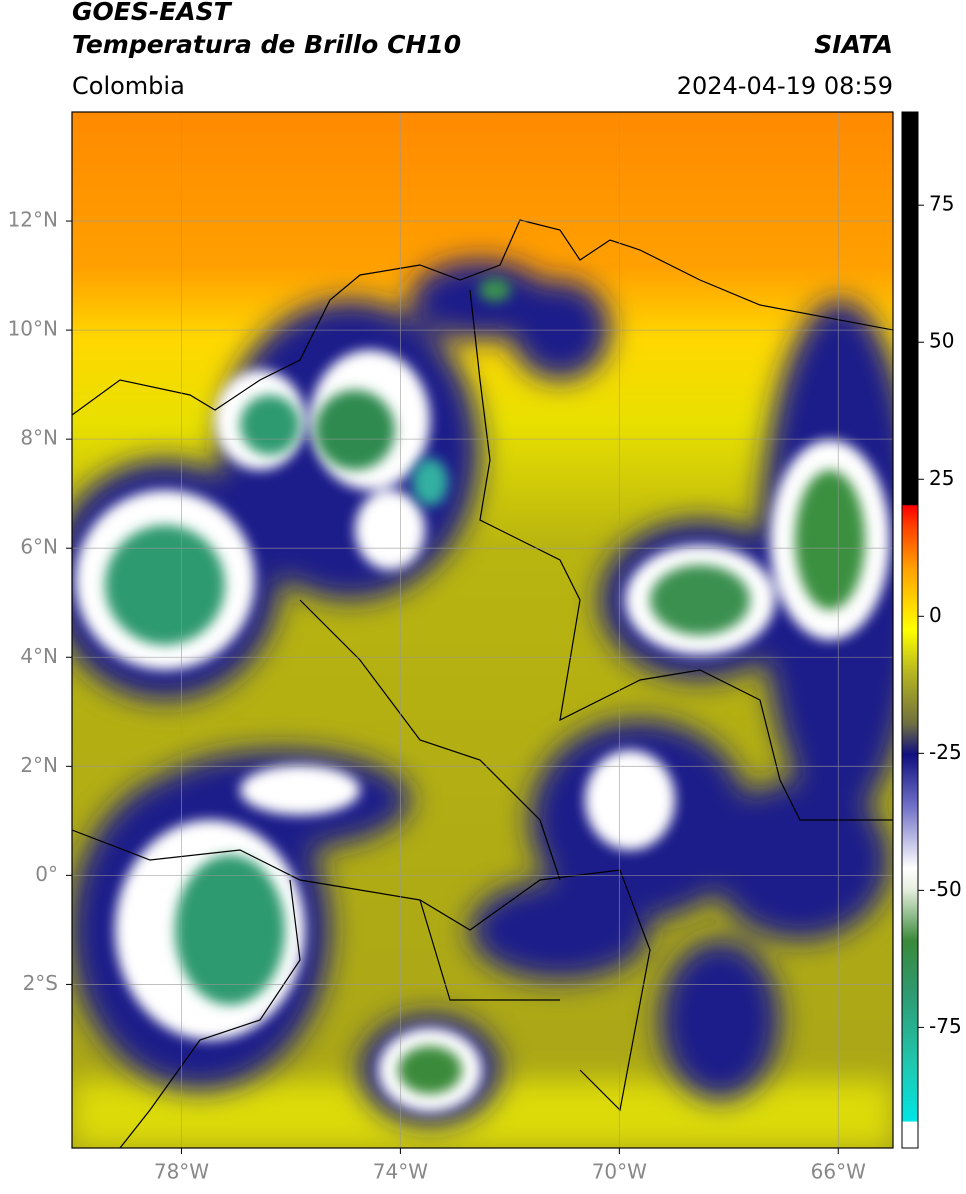 This screenshot has height=1194, width=966. I want to click on x-tick-label: 78°W, so click(181, 1172).